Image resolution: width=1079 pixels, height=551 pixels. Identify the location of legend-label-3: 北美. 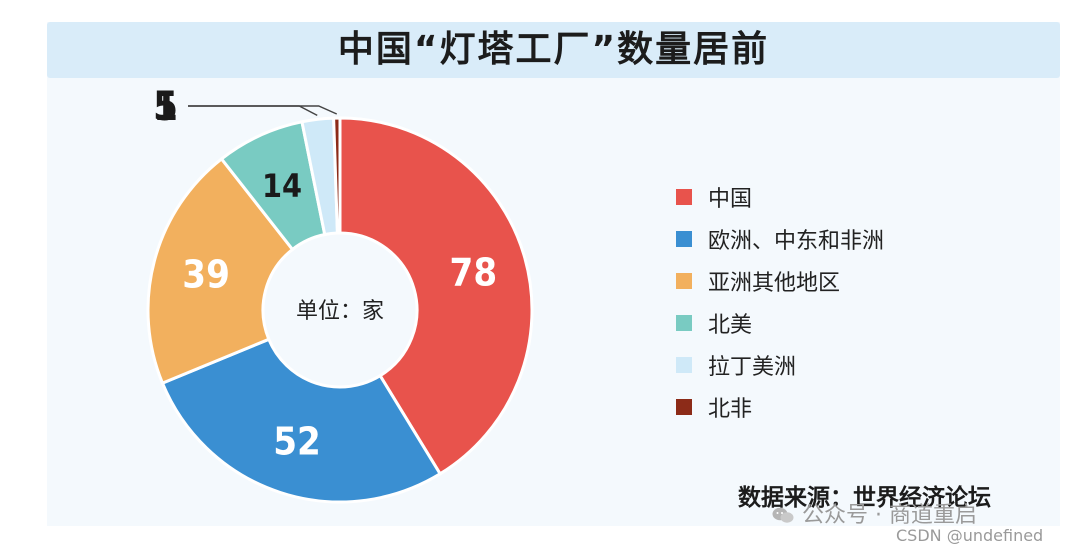
(730, 325).